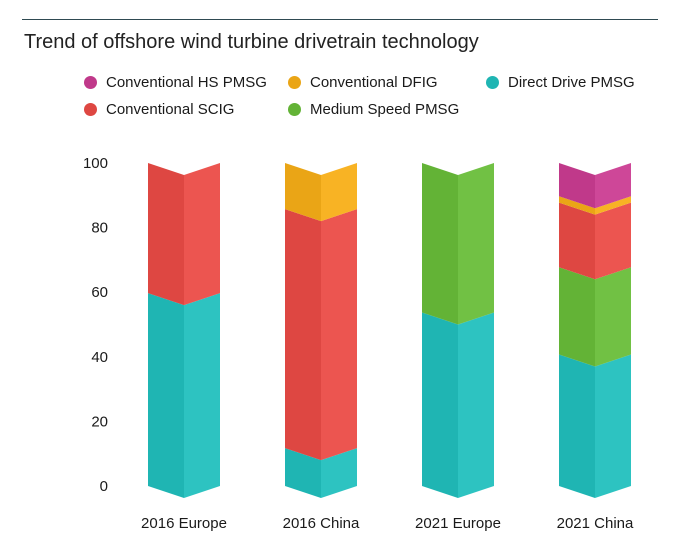  Describe the element at coordinates (340, 19) in the screenshot. I see `top-rule` at that location.